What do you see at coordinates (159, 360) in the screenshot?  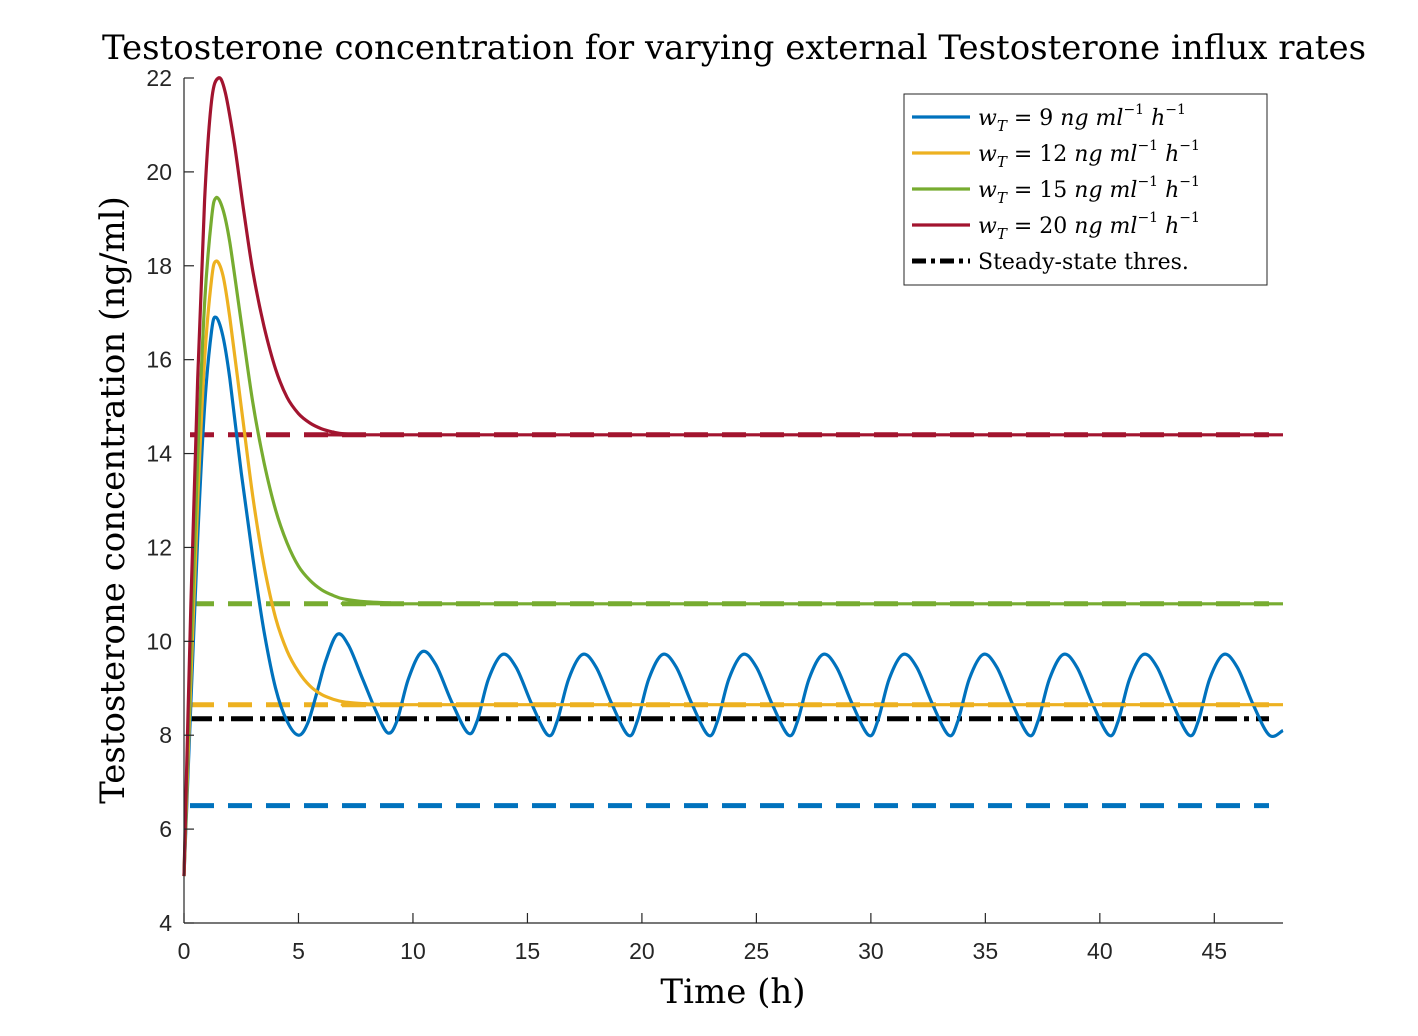 I see `y-tick-label: 16` at bounding box center [159, 360].